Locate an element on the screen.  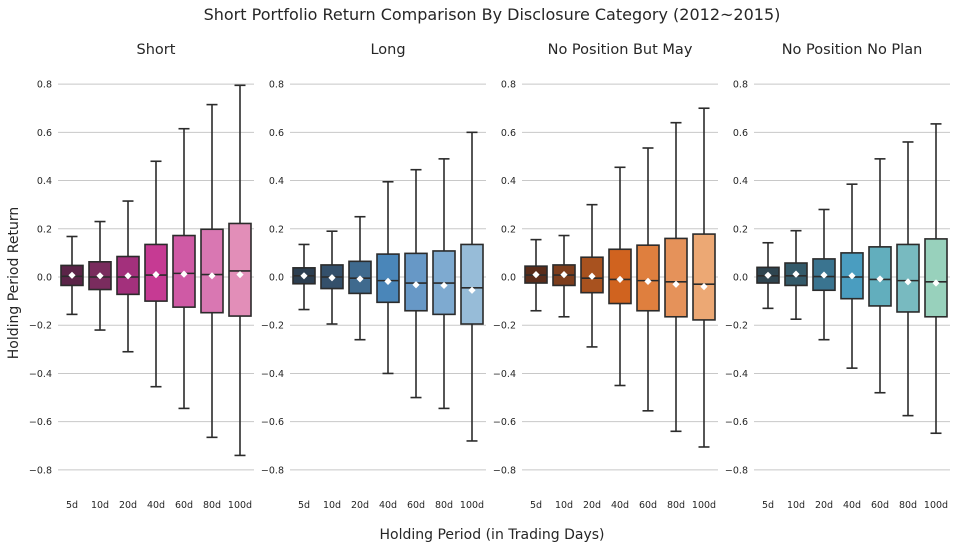
panel-title: Long is located at coordinates (387, 50).